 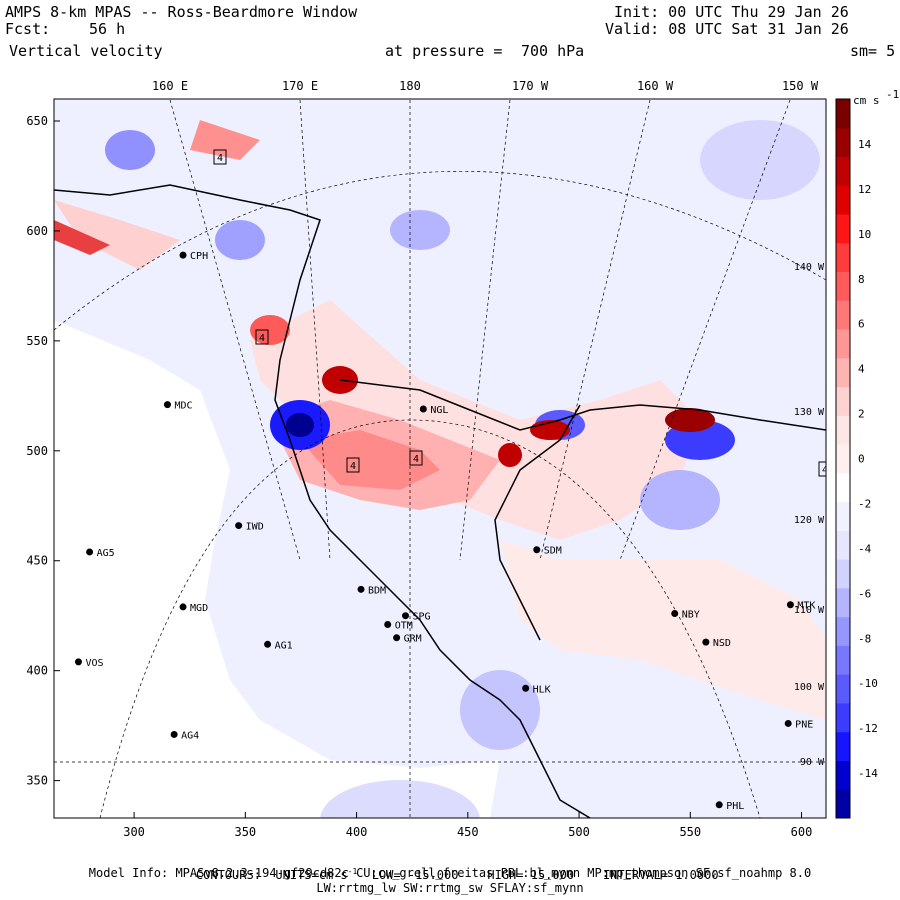 What do you see at coordinates (531, 875) in the screenshot?
I see `contours-high: HIGH= 15.000` at bounding box center [531, 875].